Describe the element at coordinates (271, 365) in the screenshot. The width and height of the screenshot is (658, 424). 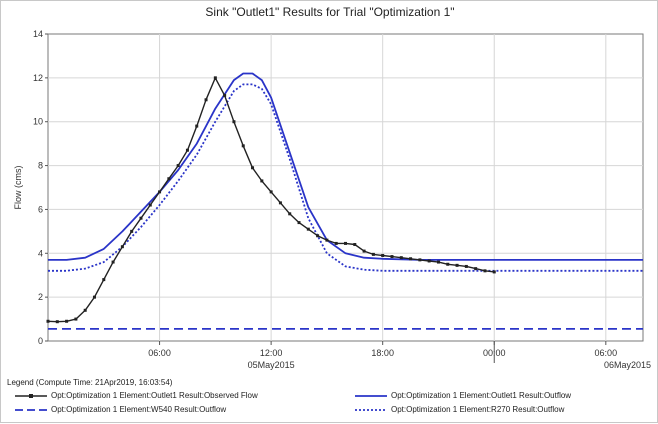
I see `x-day-label: 05May2015` at that location.